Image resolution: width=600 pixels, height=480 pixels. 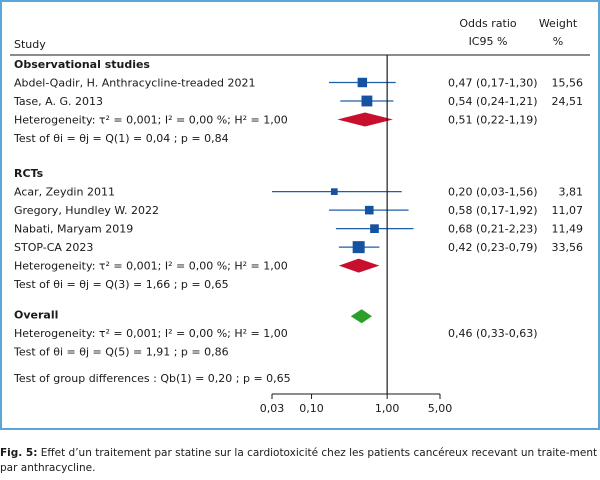 I want to click on study-weight-value: 3,81, so click(x=571, y=192).